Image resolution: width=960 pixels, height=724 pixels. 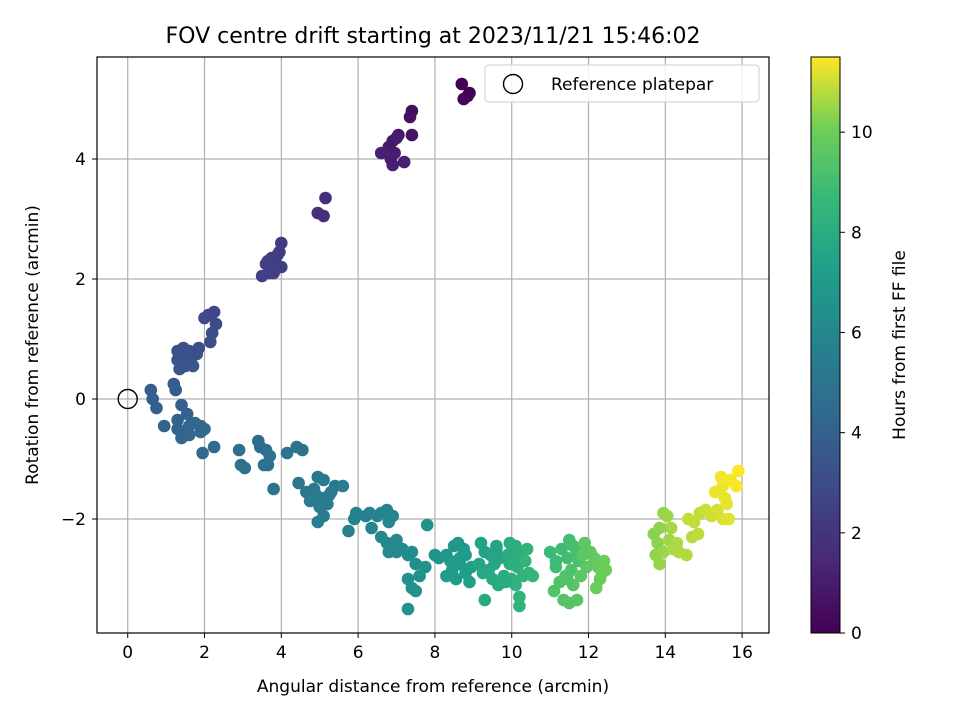 I want to click on y-tick-label: 0, so click(x=80, y=400).